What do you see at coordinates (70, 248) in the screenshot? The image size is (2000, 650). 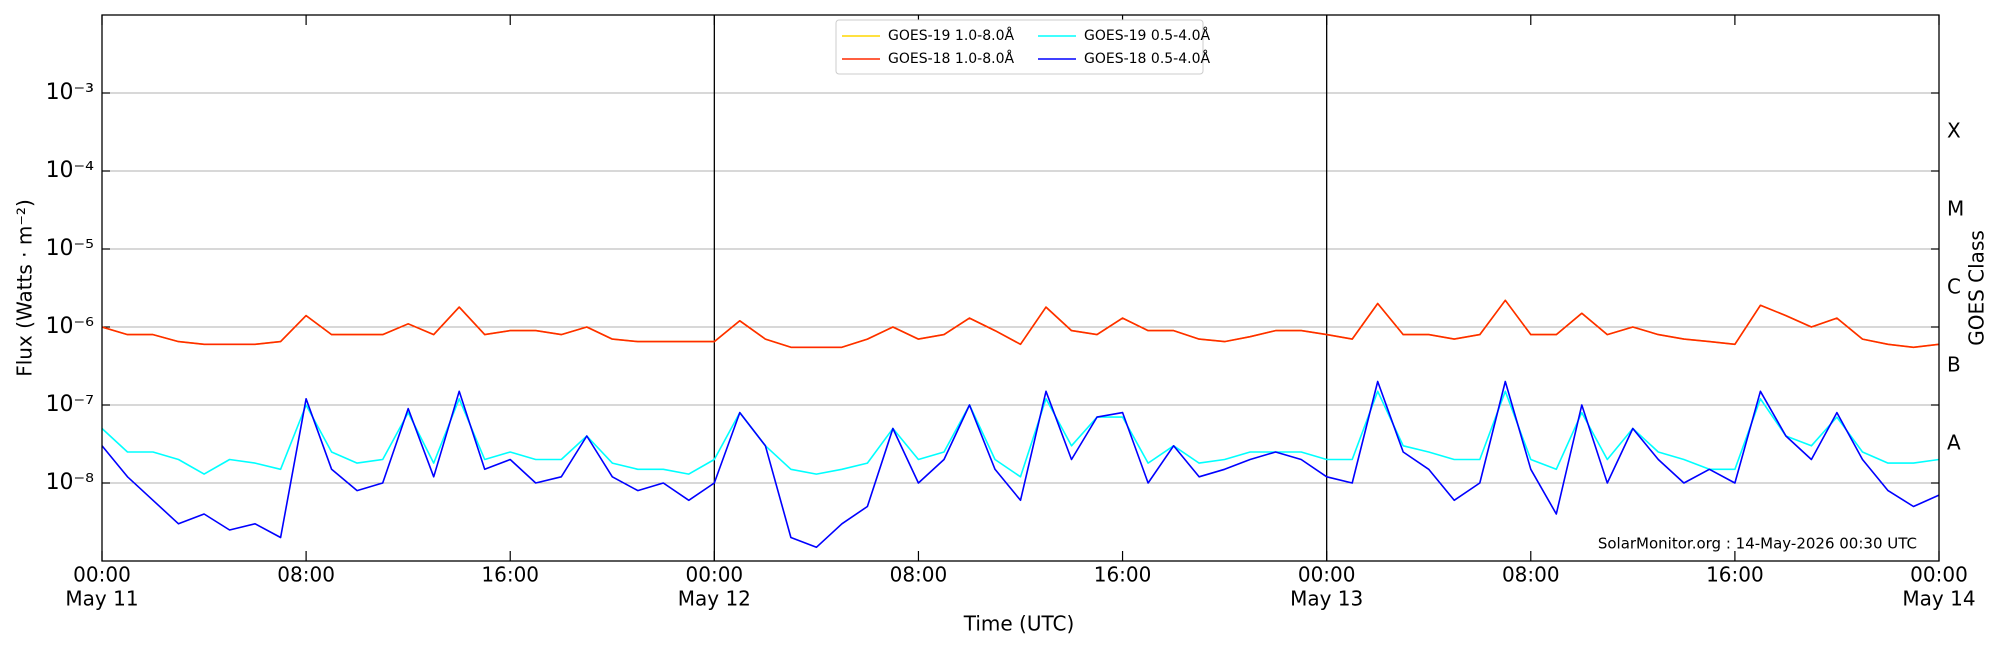 I see `y-tick-label: 10⁻⁵` at bounding box center [70, 248].